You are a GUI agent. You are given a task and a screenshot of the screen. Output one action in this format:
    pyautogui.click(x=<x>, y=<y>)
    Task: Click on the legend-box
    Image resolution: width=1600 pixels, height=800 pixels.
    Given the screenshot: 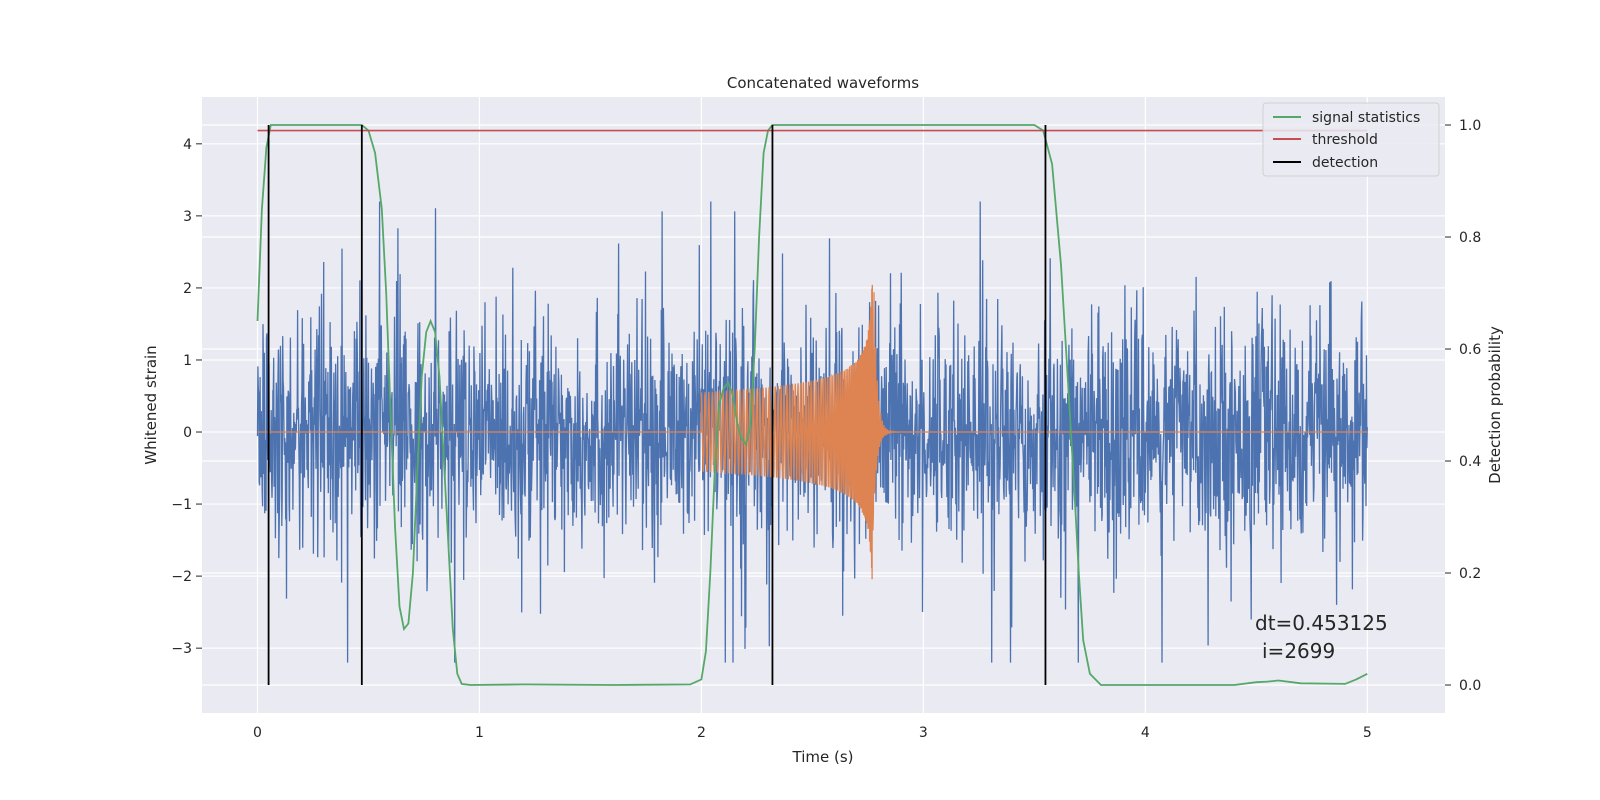 What is the action you would take?
    pyautogui.click(x=1351, y=139)
    